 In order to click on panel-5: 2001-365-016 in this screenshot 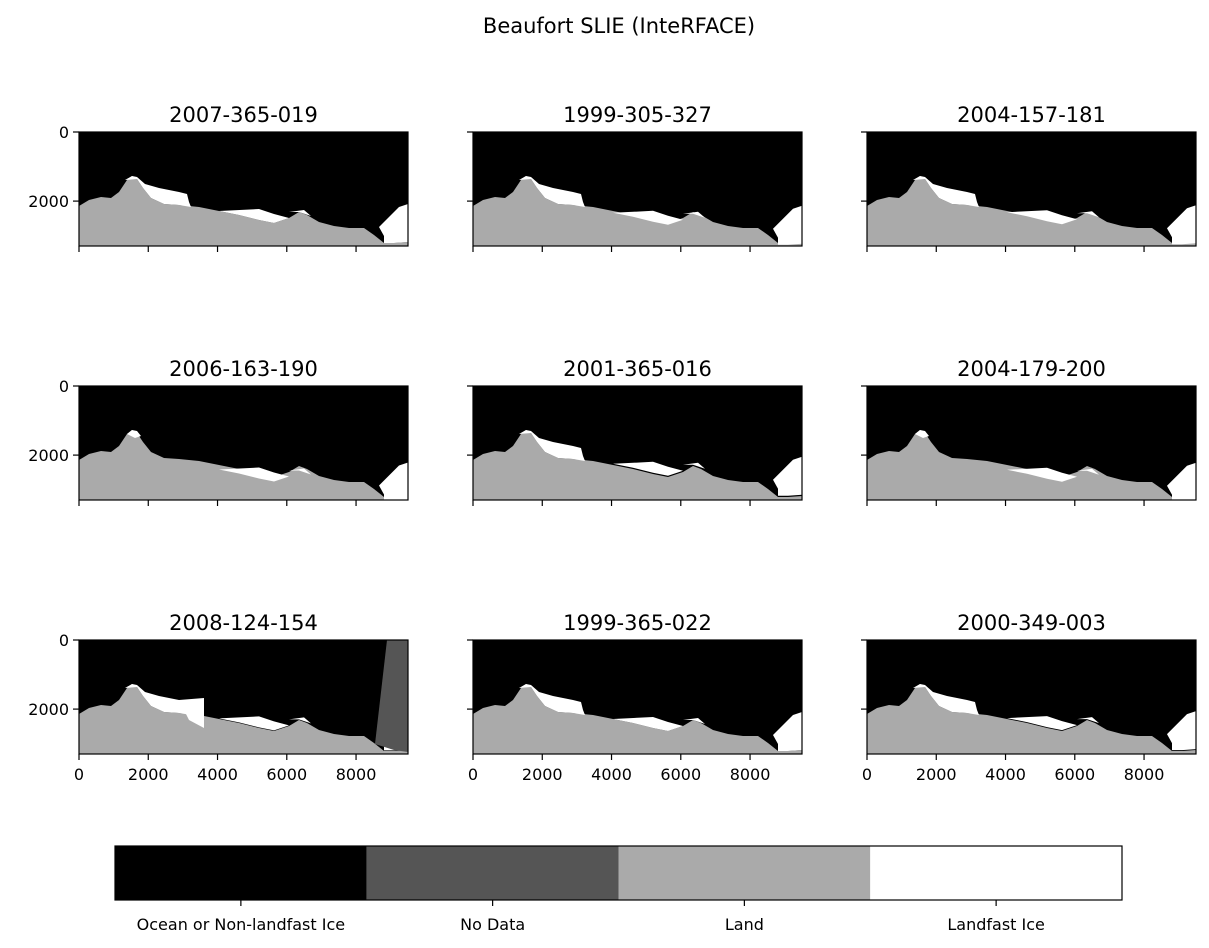, I will do `click(635, 431)`.